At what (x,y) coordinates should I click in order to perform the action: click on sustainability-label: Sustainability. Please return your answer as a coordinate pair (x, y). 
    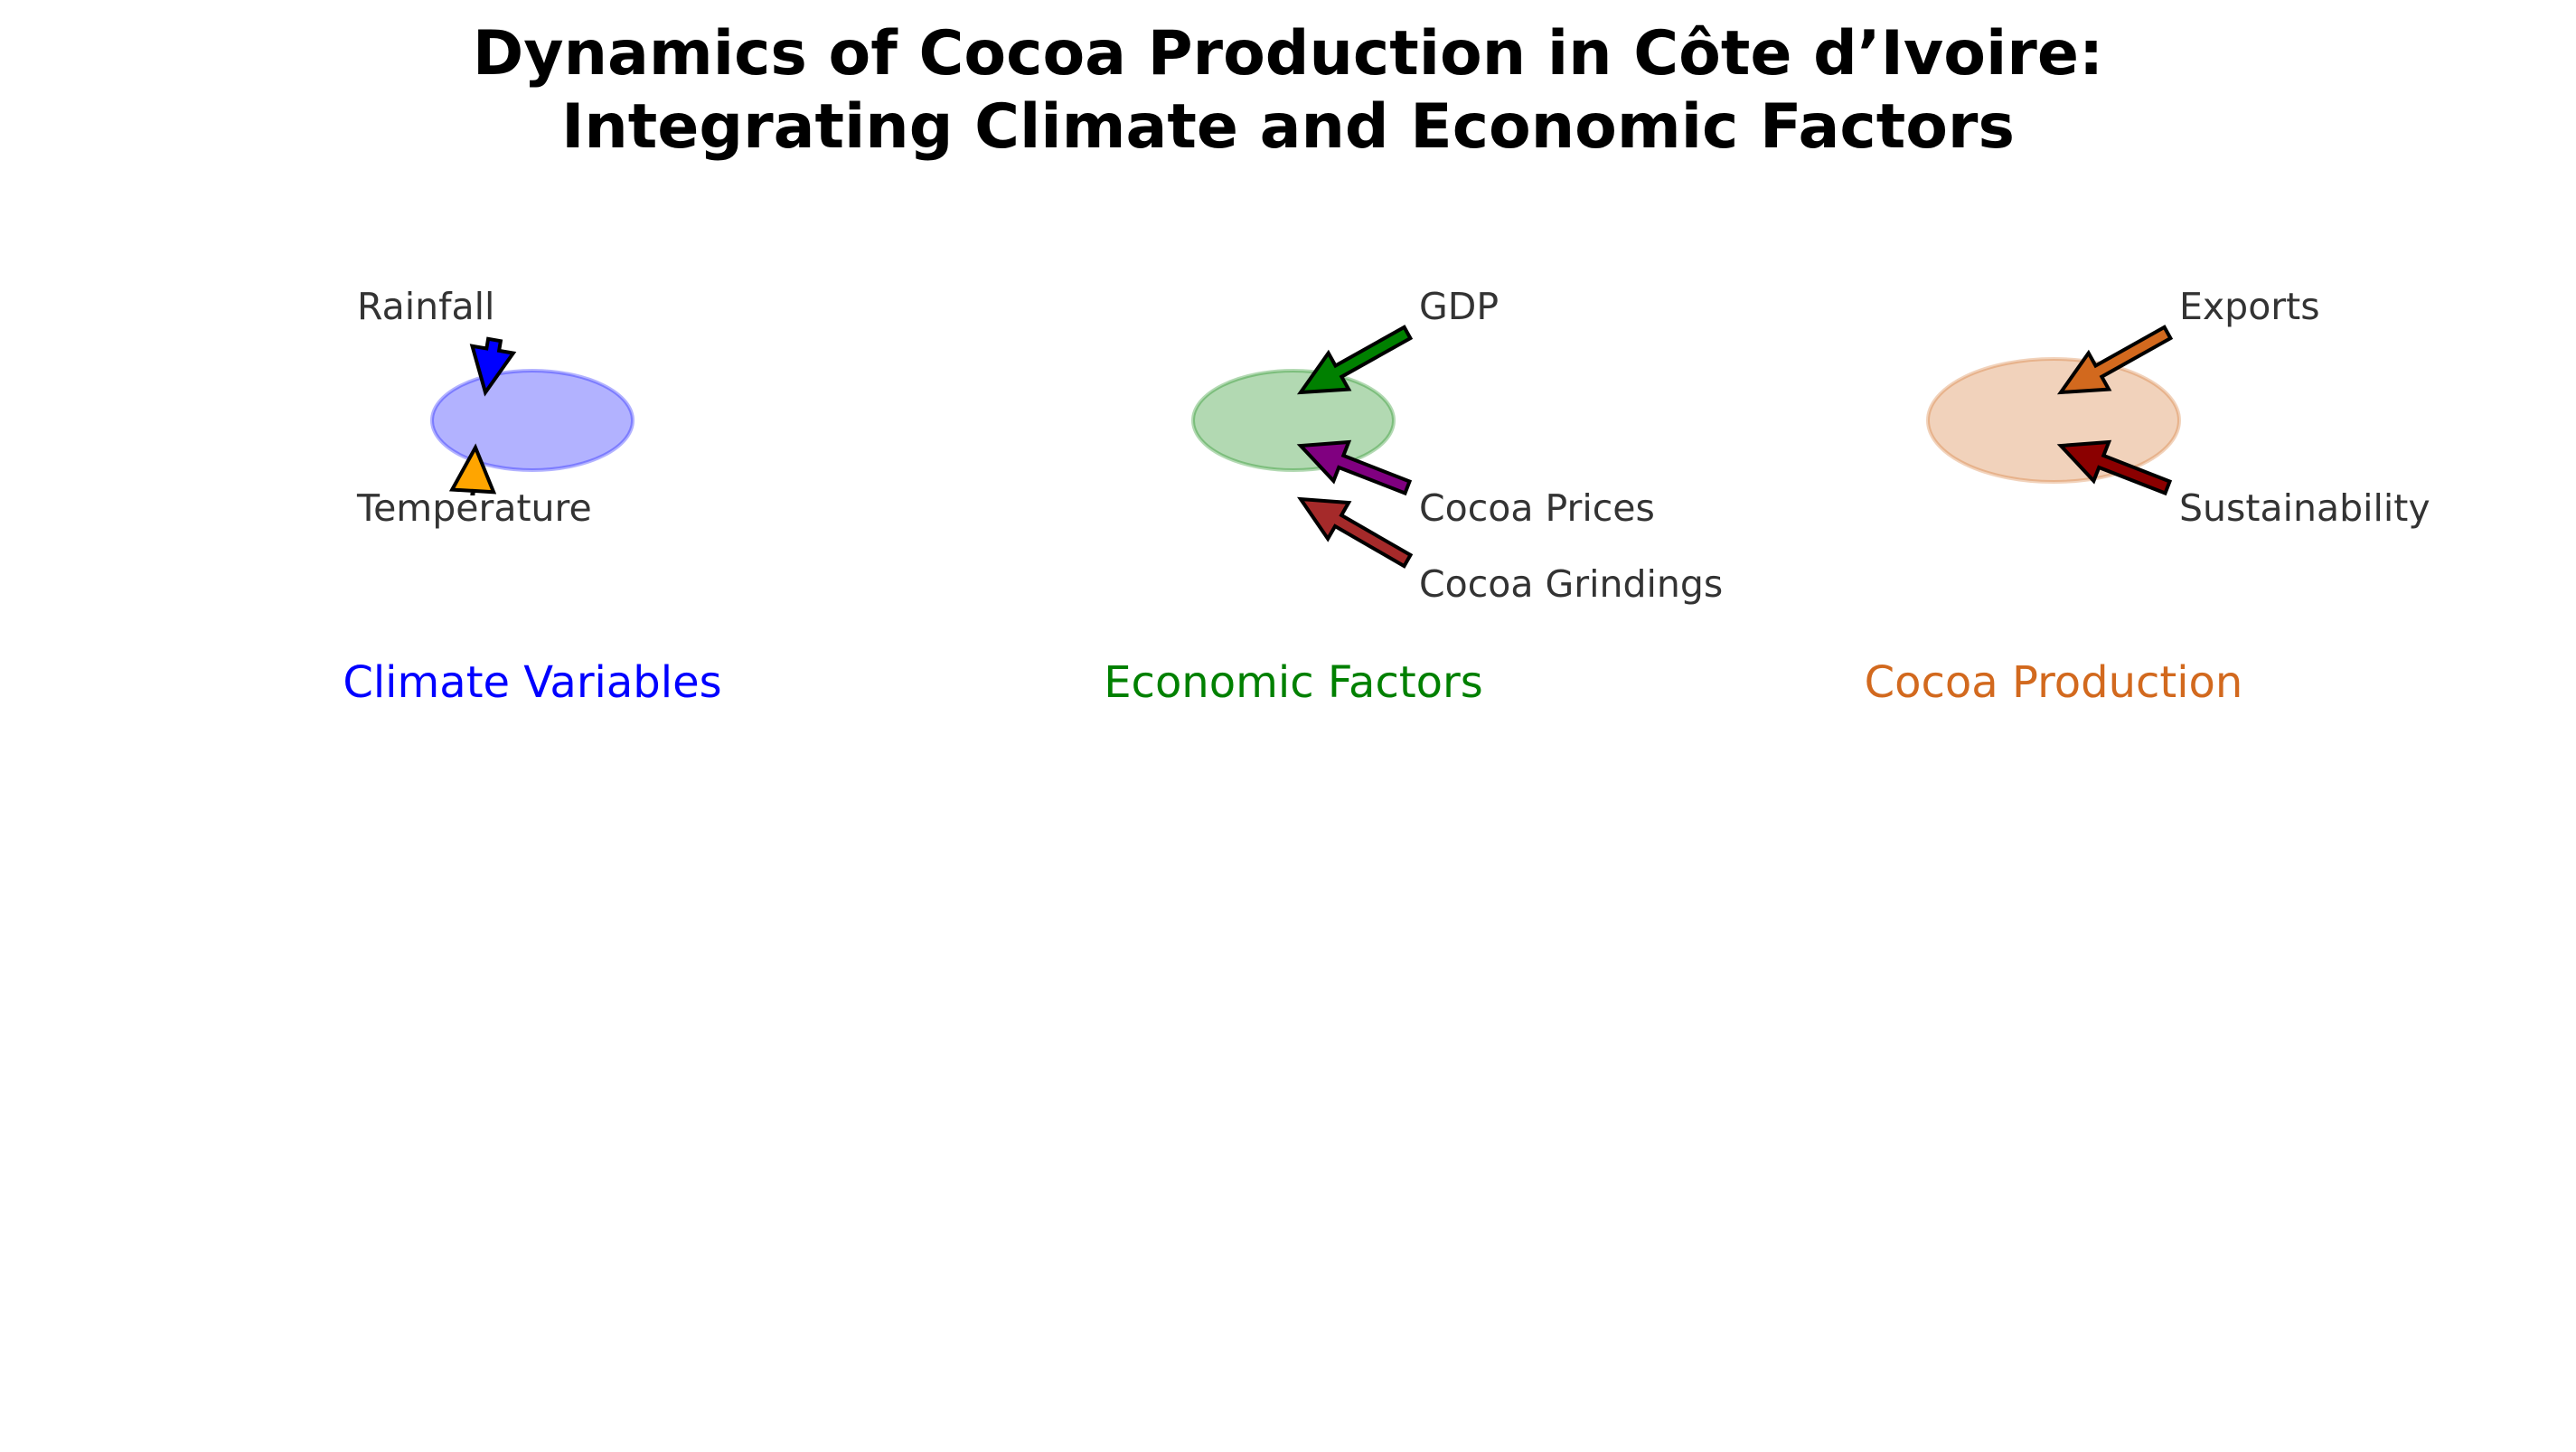
    Looking at the image, I should click on (2304, 508).